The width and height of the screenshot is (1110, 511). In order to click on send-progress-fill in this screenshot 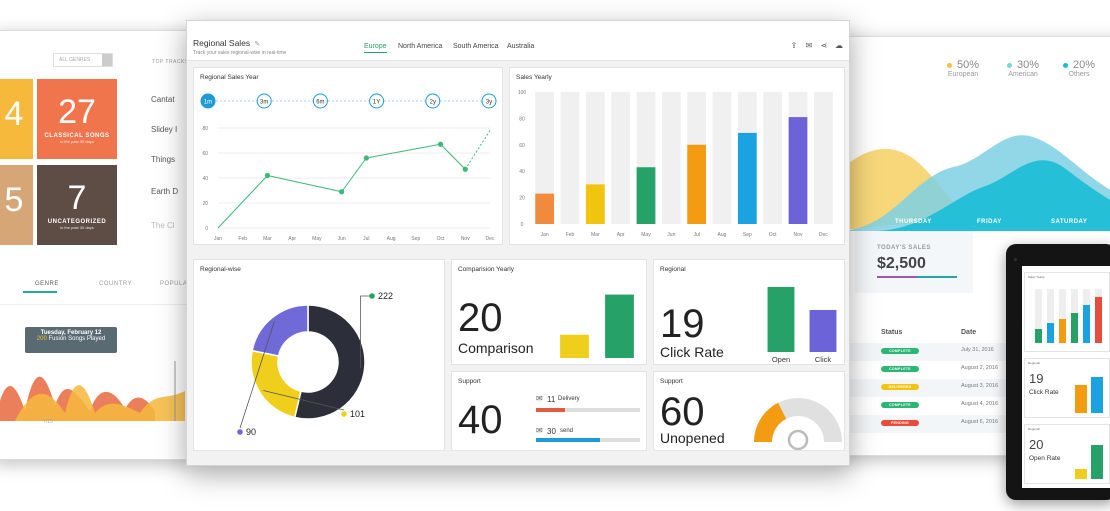, I will do `click(568, 440)`.